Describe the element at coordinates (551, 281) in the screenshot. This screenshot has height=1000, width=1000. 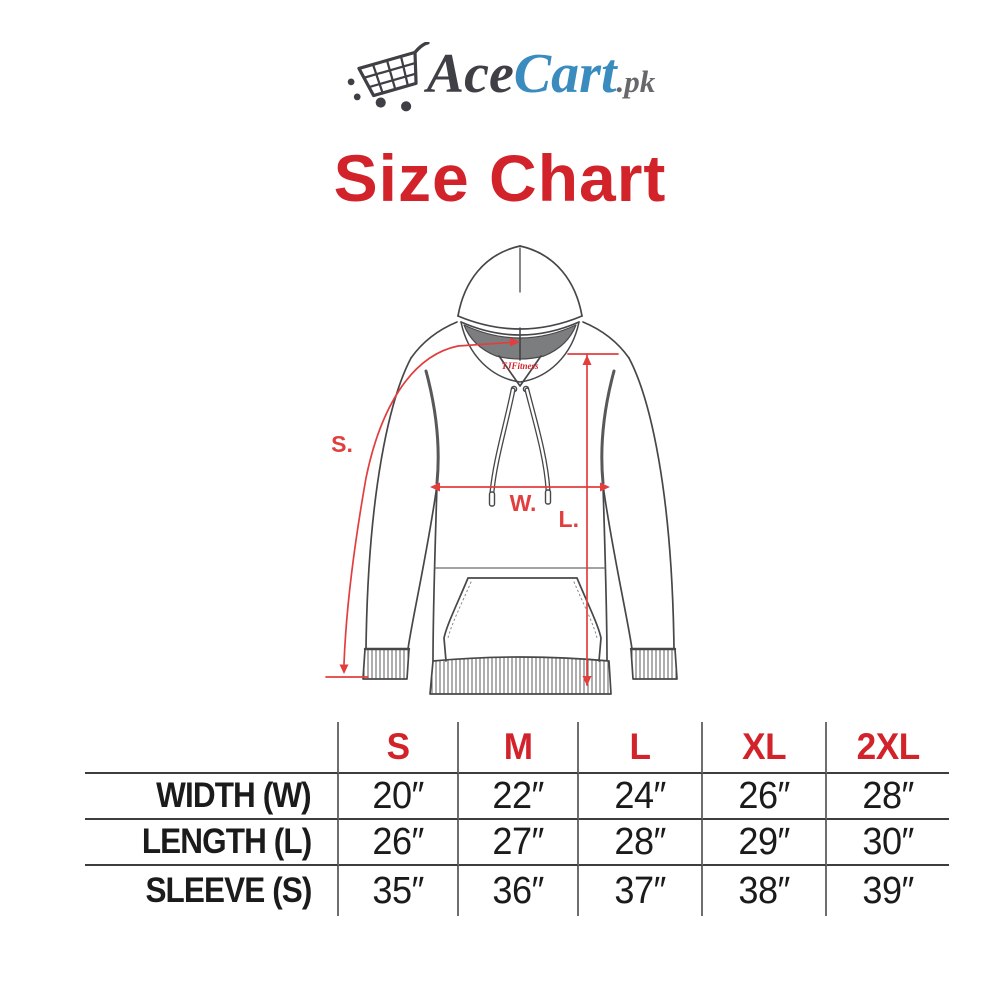
I see `hood-outline-right` at that location.